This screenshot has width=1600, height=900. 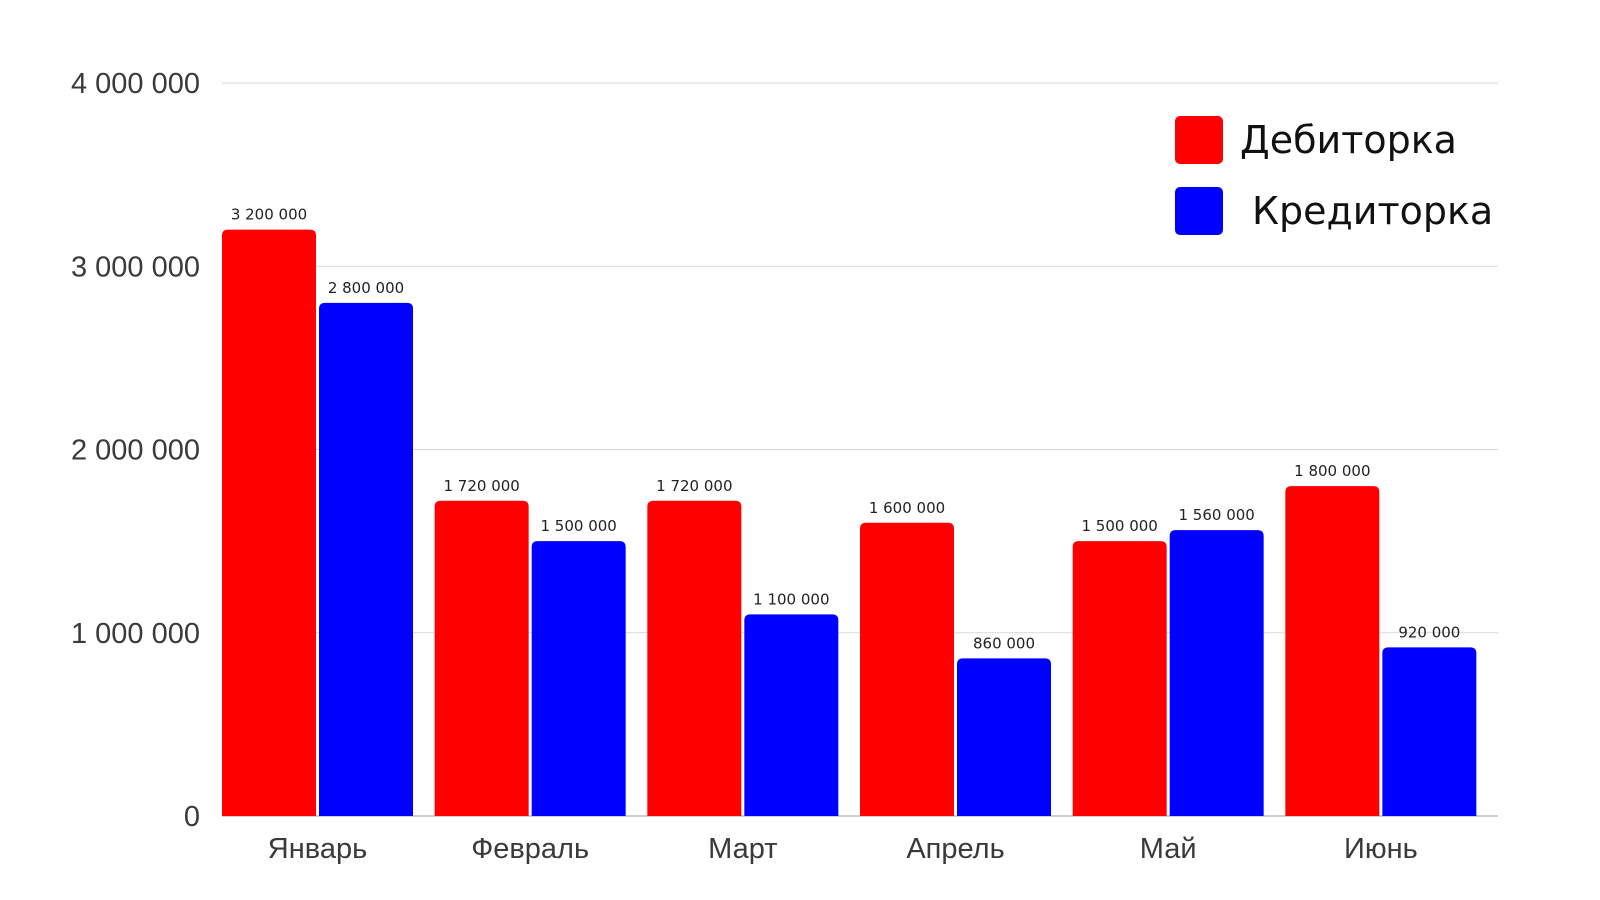 I want to click on y-tick-label: 1 000 000, so click(x=135, y=634).